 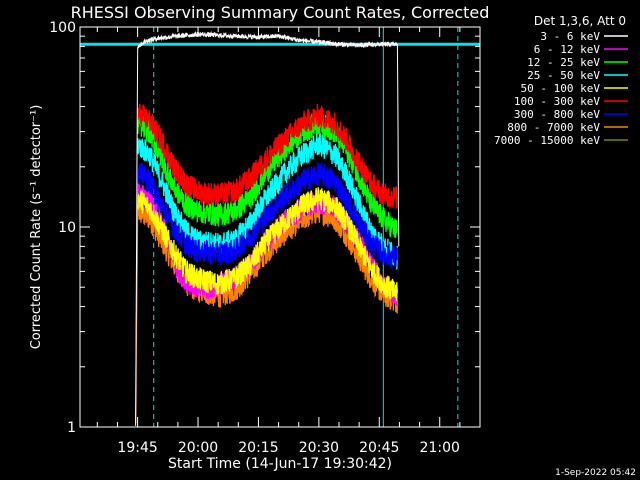 I want to click on y-tick-label: 10, so click(x=67, y=228).